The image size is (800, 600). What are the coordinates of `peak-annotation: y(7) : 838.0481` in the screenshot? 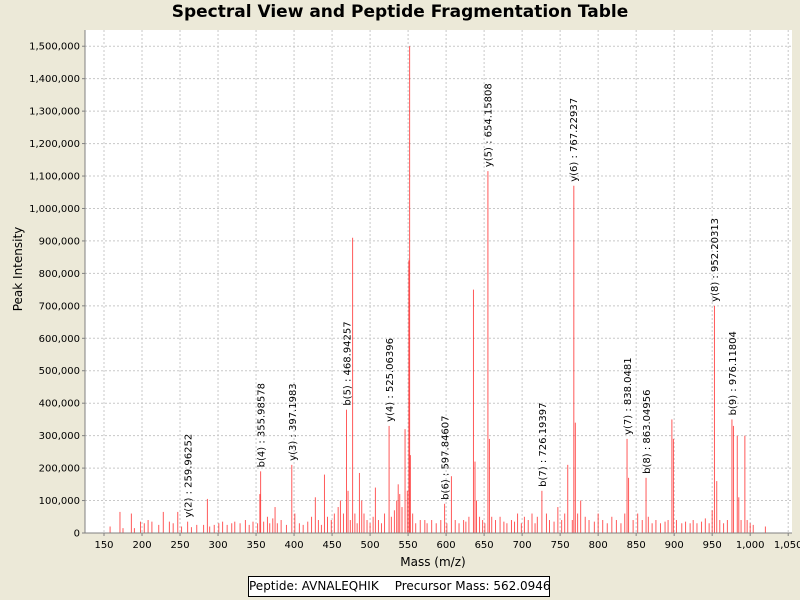 It's located at (628, 396).